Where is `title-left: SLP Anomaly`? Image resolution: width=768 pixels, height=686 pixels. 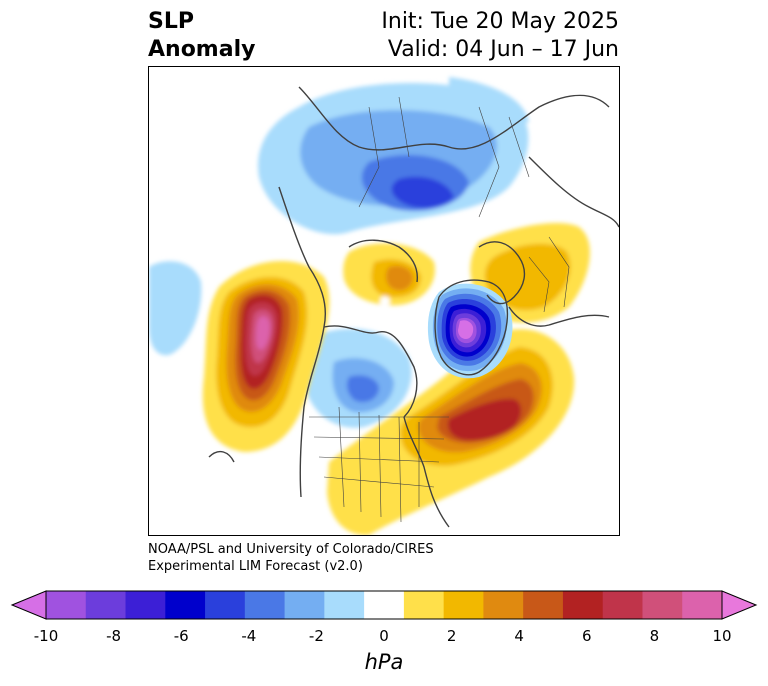 title-left: SLP Anomaly is located at coordinates (201, 36).